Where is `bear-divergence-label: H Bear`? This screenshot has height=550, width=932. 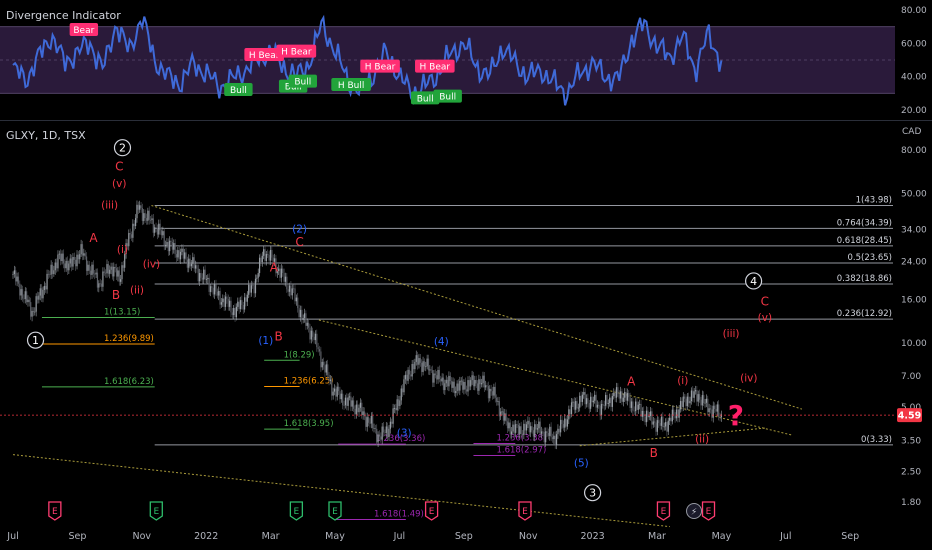
bear-divergence-label: H Bear is located at coordinates (264, 54).